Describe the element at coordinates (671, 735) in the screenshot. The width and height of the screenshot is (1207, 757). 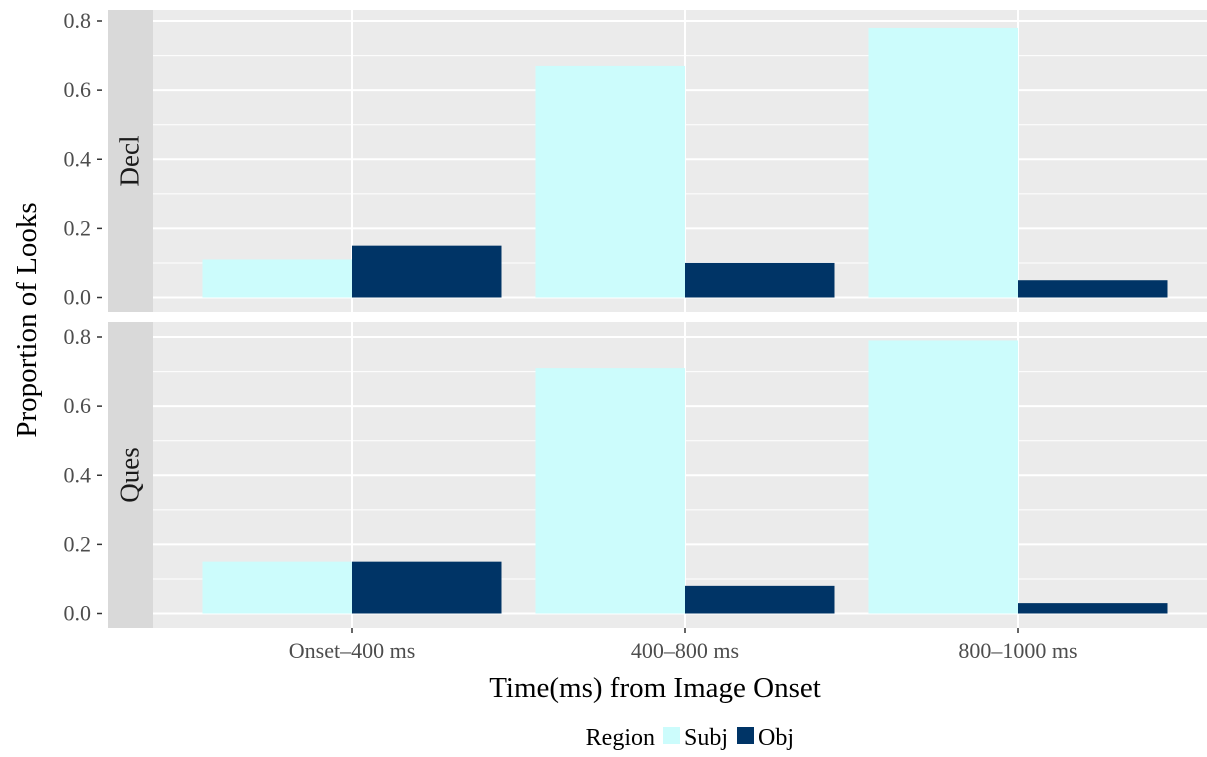
I see `legend-key-subj` at that location.